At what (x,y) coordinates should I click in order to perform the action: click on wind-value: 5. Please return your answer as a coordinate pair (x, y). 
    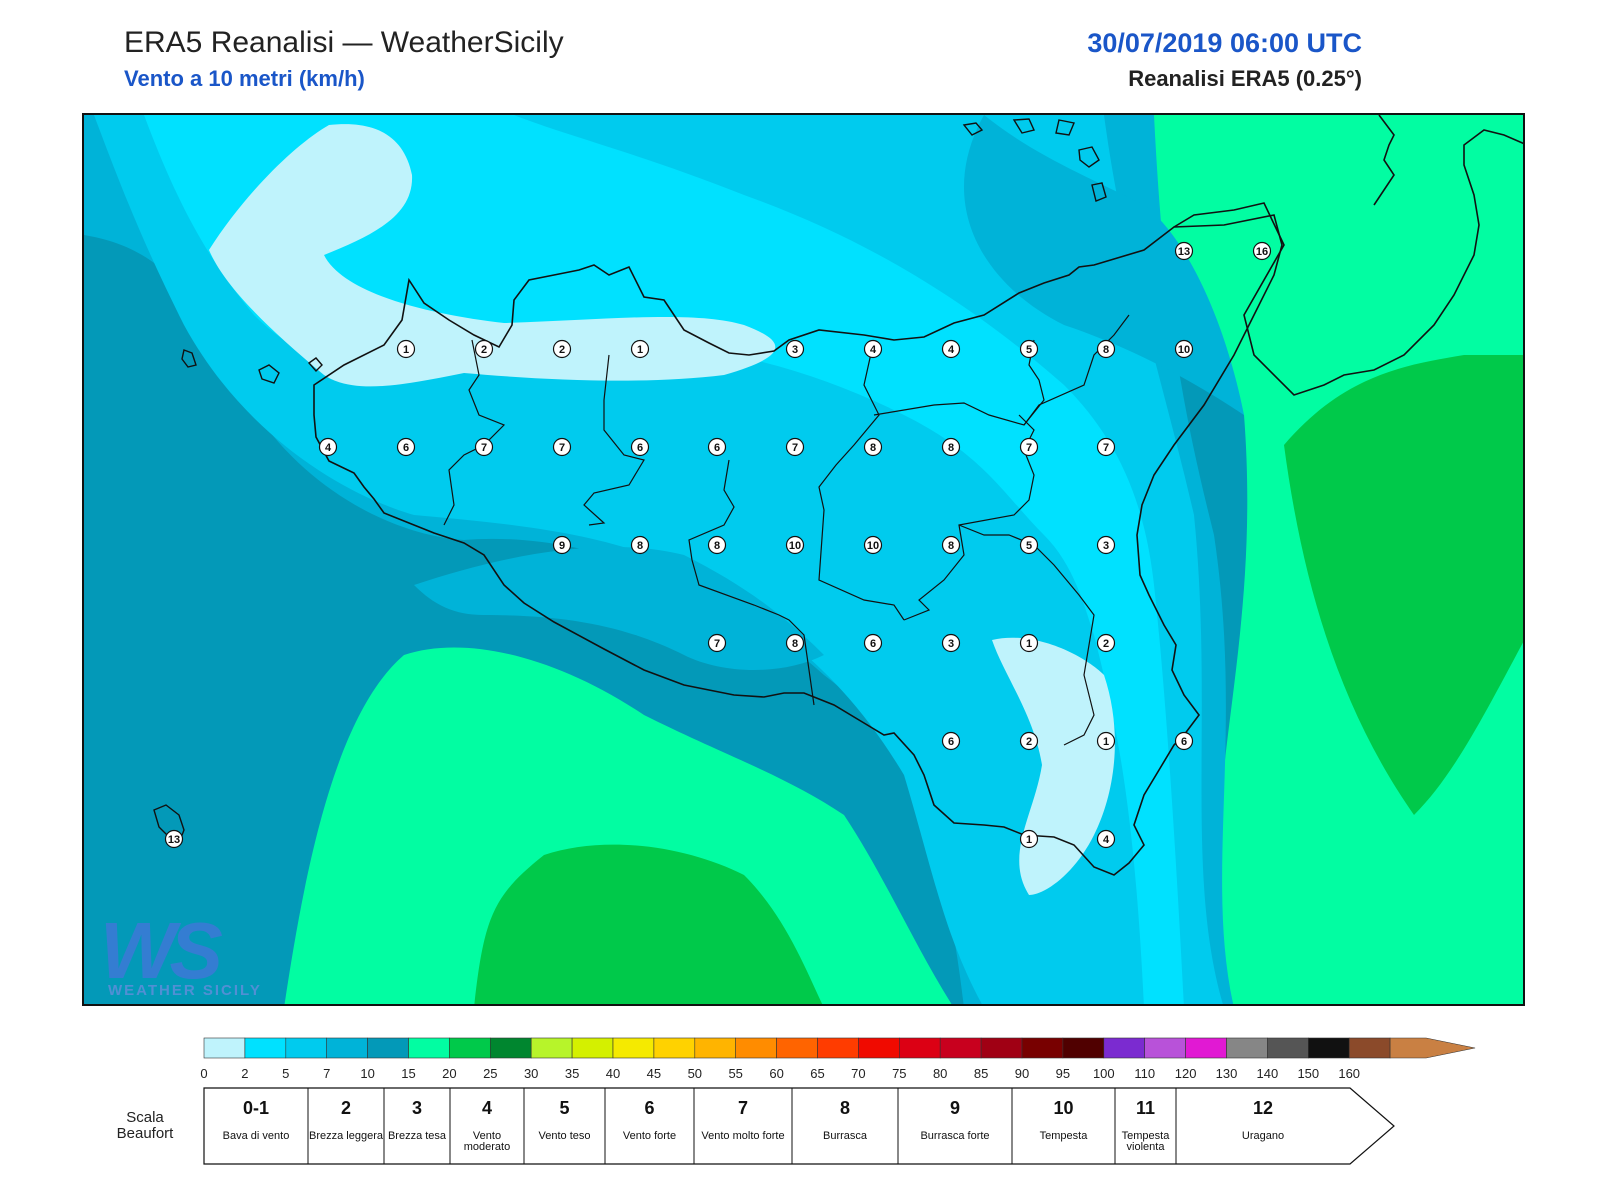
    Looking at the image, I should click on (1029, 546).